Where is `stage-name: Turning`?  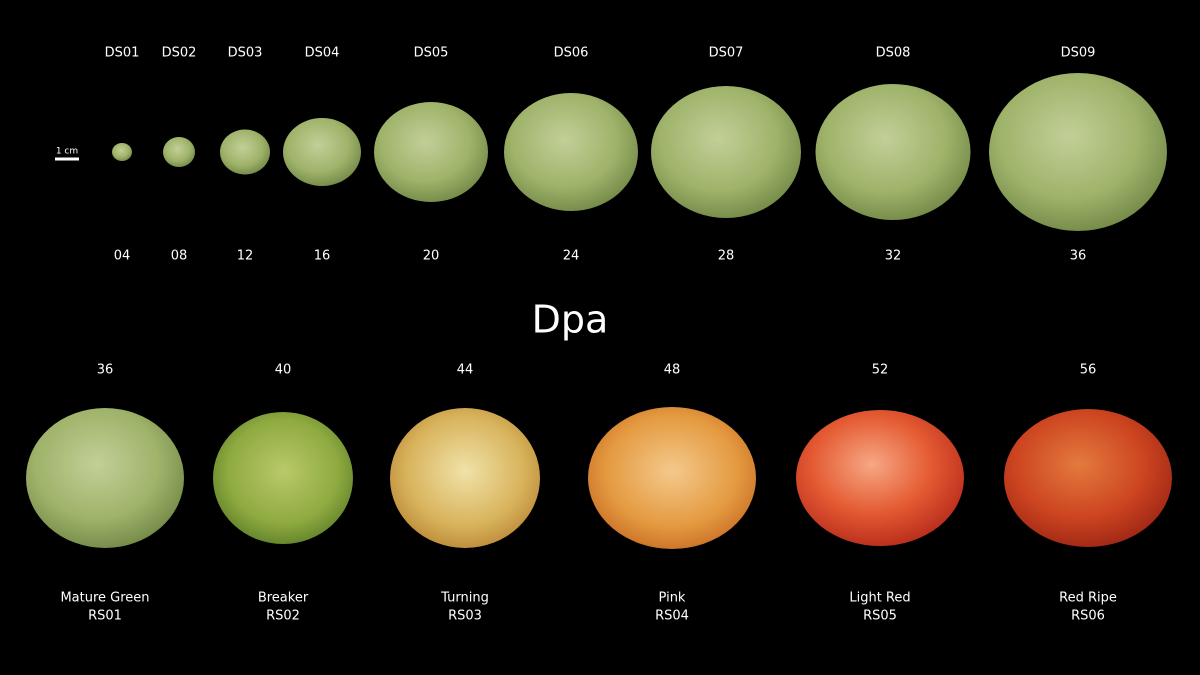
stage-name: Turning is located at coordinates (464, 598).